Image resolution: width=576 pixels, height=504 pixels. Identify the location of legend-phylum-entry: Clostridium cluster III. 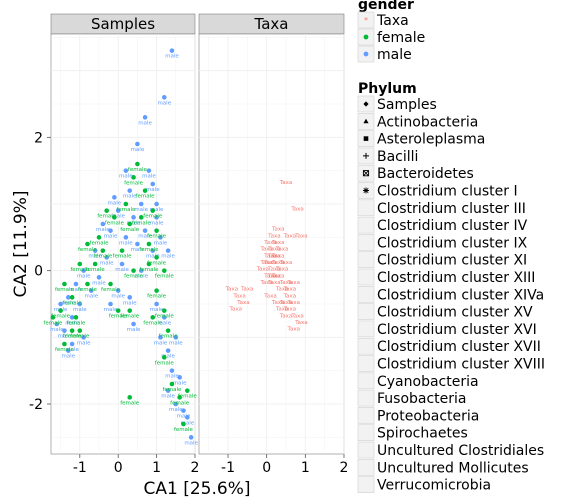
(451, 209).